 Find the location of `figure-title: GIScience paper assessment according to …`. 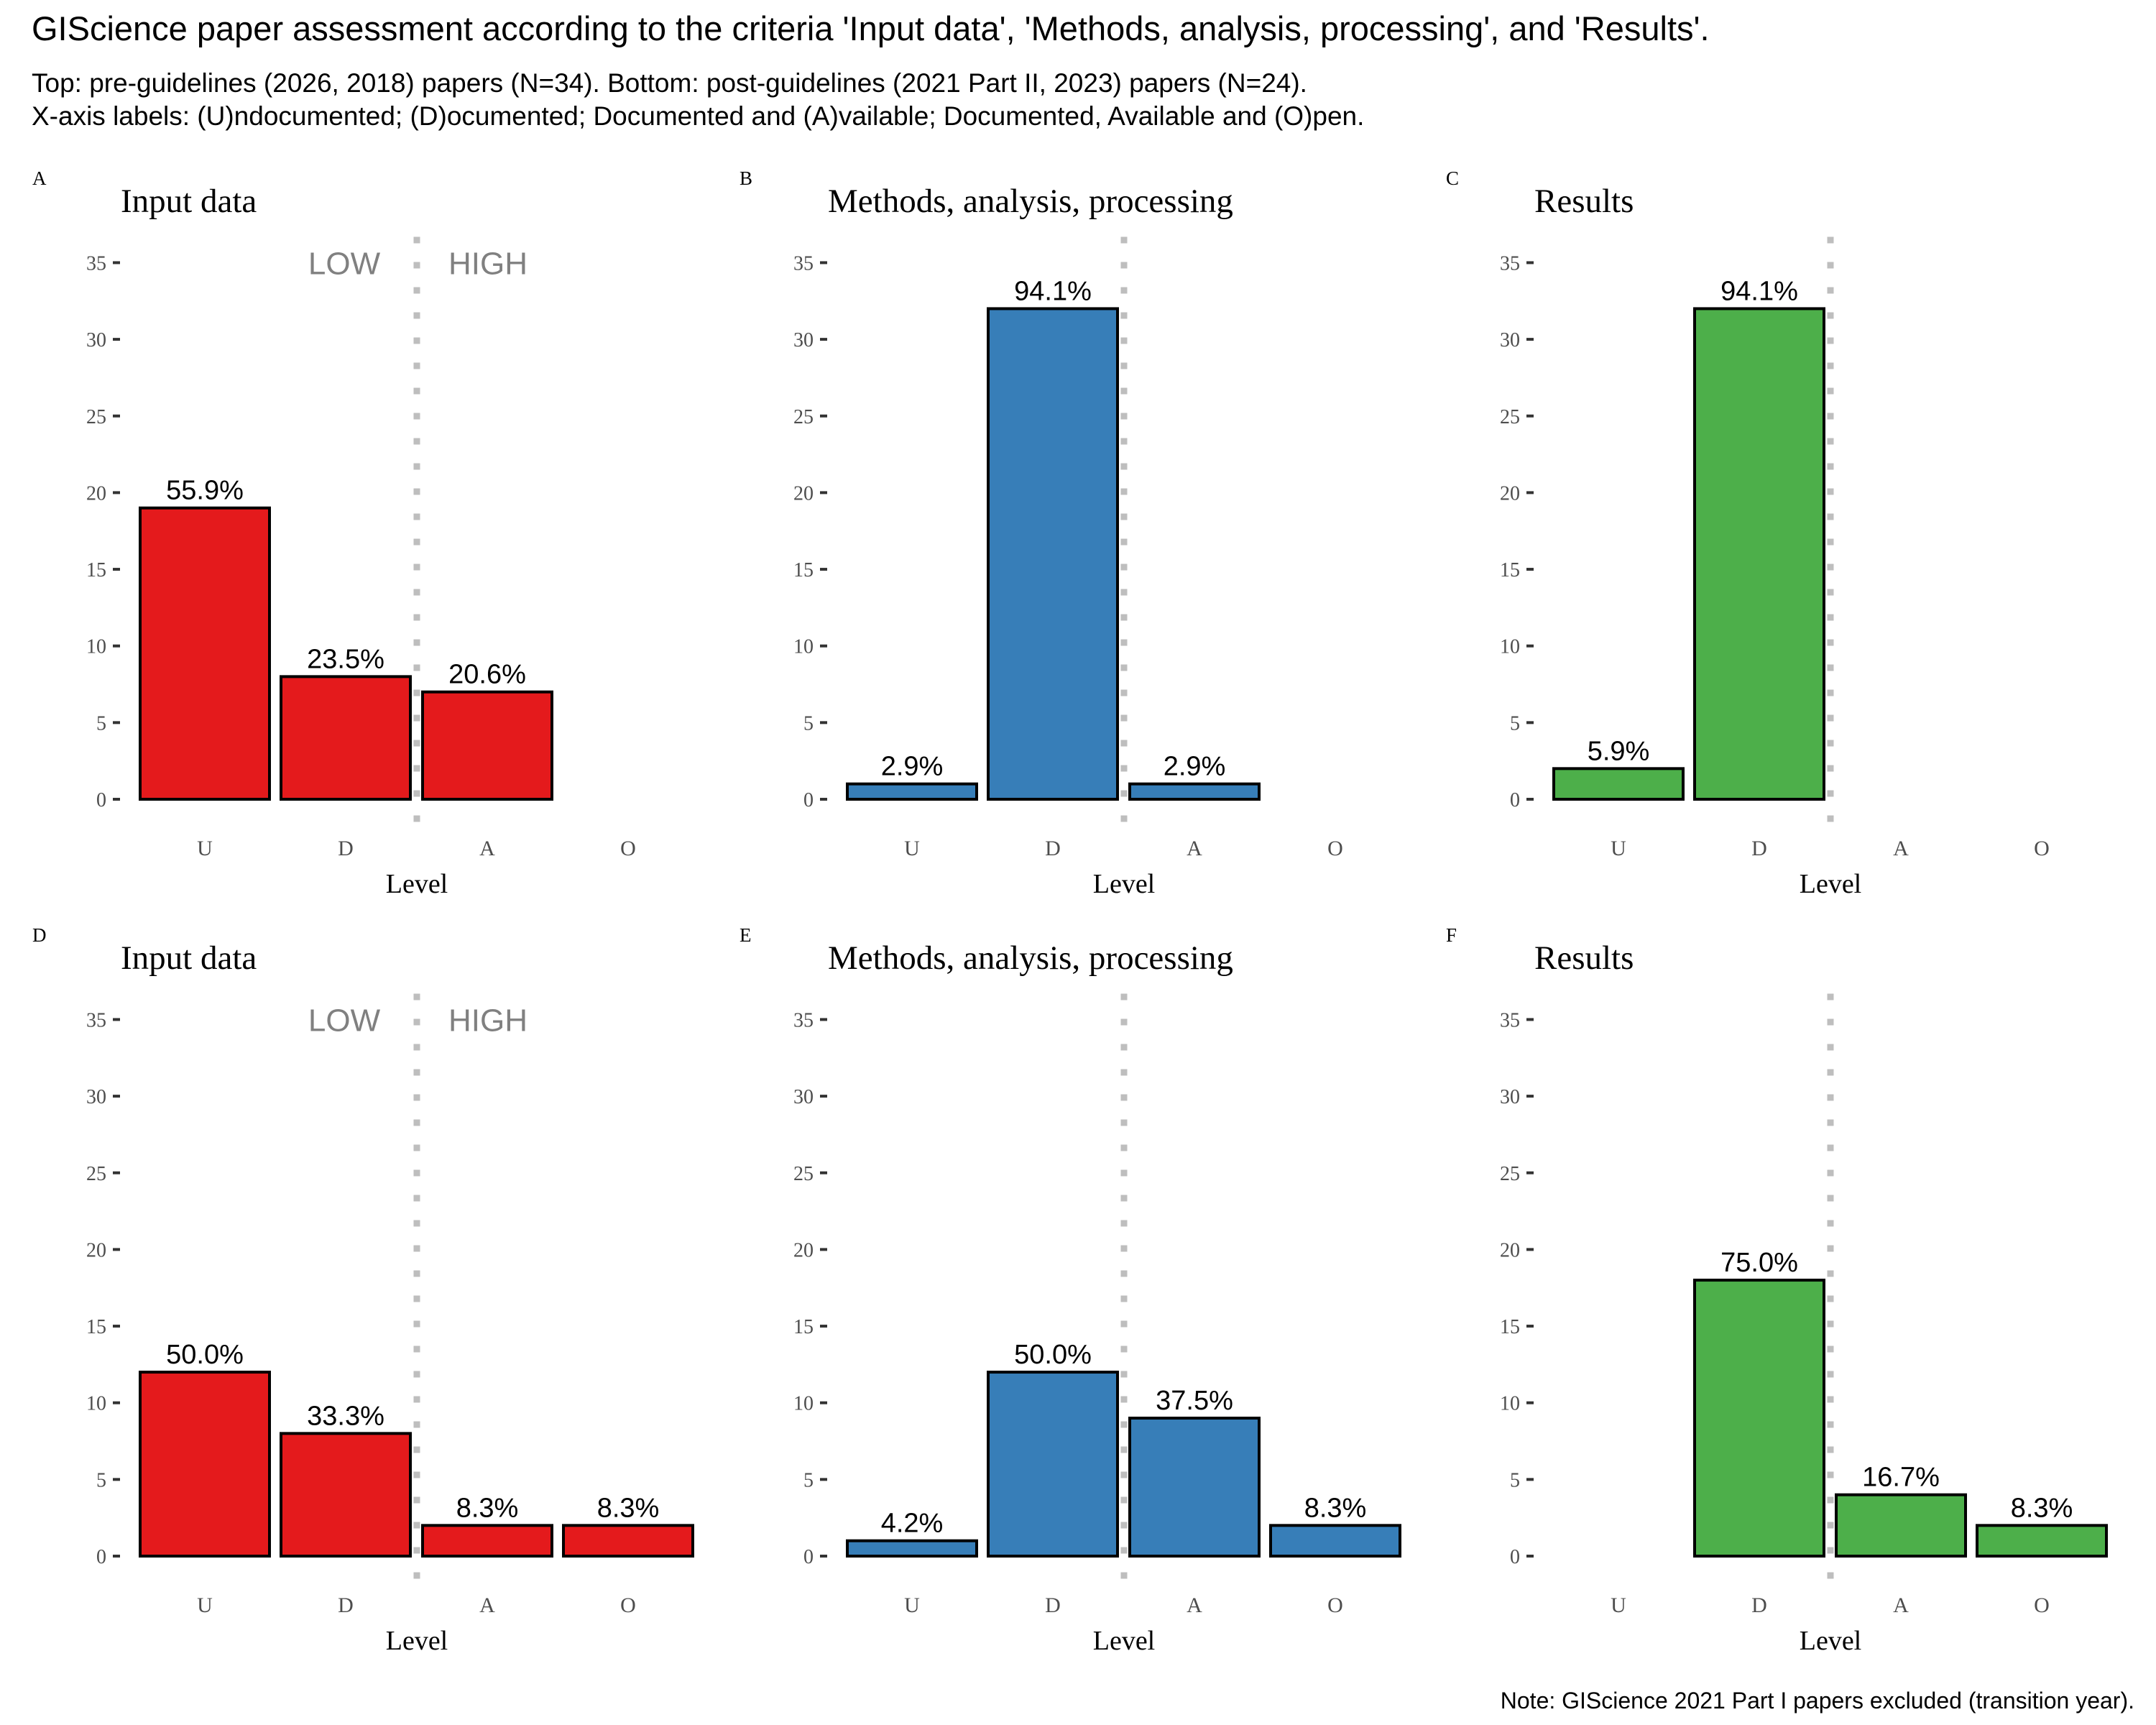

figure-title: GIScience paper assessment according to … is located at coordinates (871, 28).